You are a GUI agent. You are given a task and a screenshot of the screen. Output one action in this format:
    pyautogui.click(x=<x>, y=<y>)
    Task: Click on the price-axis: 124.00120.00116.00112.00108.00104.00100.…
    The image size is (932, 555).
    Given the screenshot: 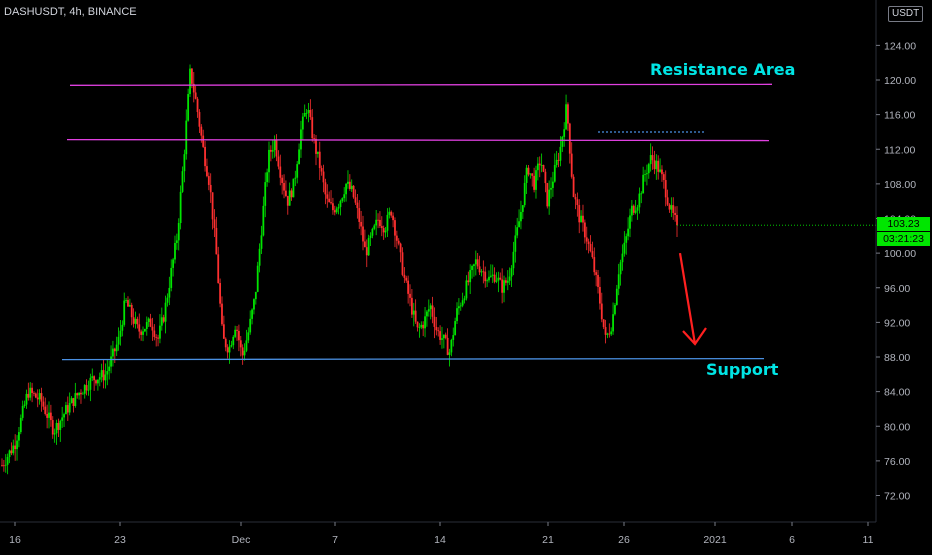 What is the action you would take?
    pyautogui.click(x=895, y=261)
    